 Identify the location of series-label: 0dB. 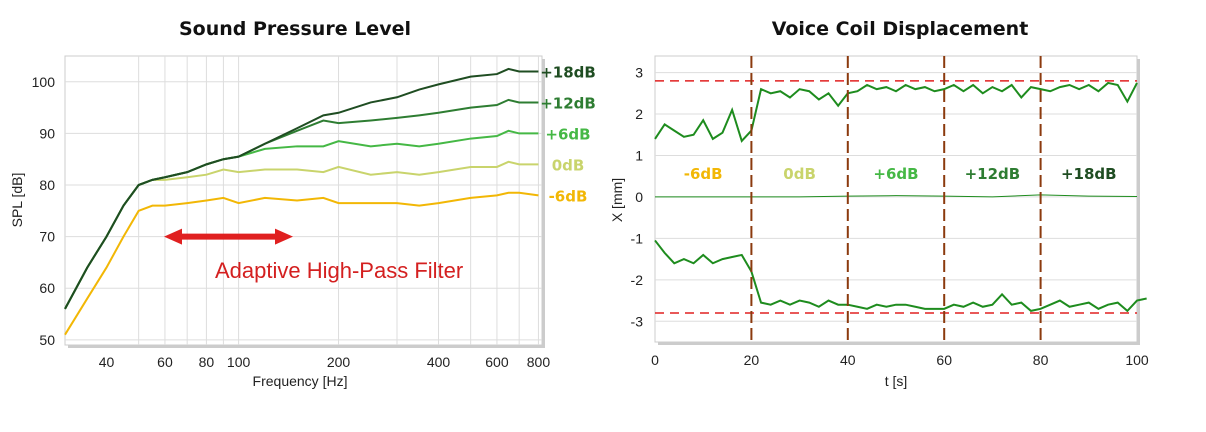
(568, 165).